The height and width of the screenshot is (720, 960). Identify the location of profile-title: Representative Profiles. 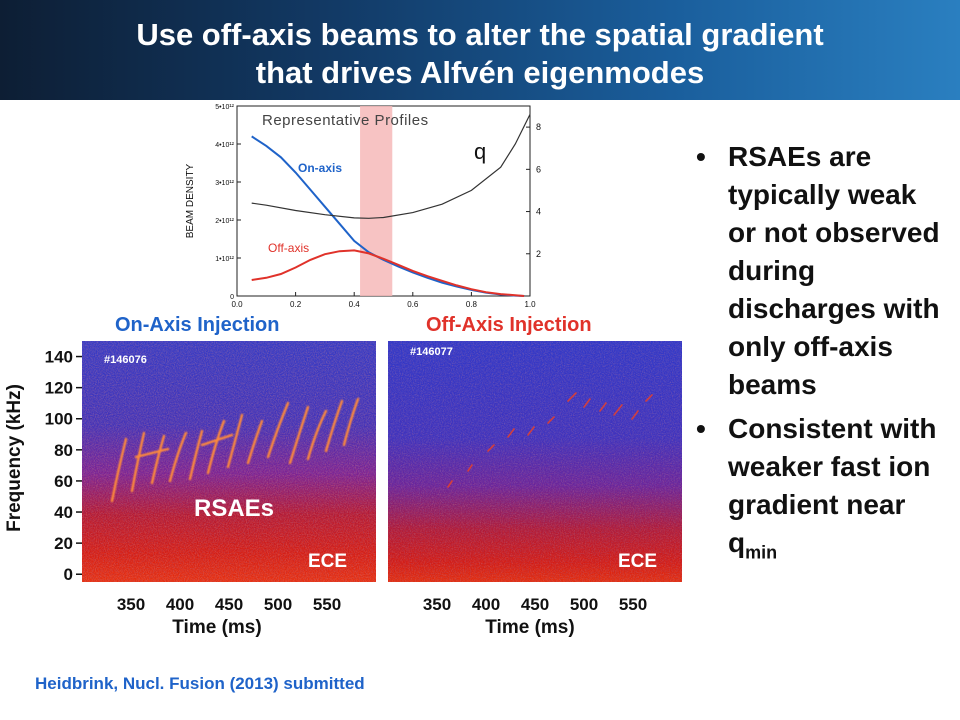
(345, 120).